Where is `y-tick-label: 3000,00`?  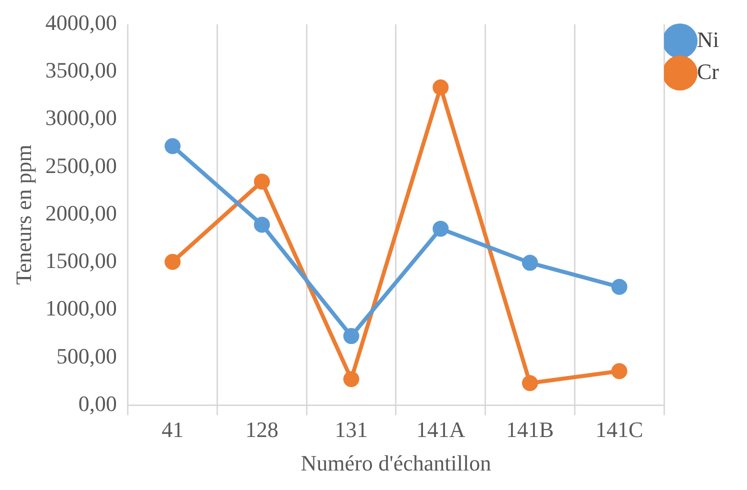
y-tick-label: 3000,00 is located at coordinates (81, 117).